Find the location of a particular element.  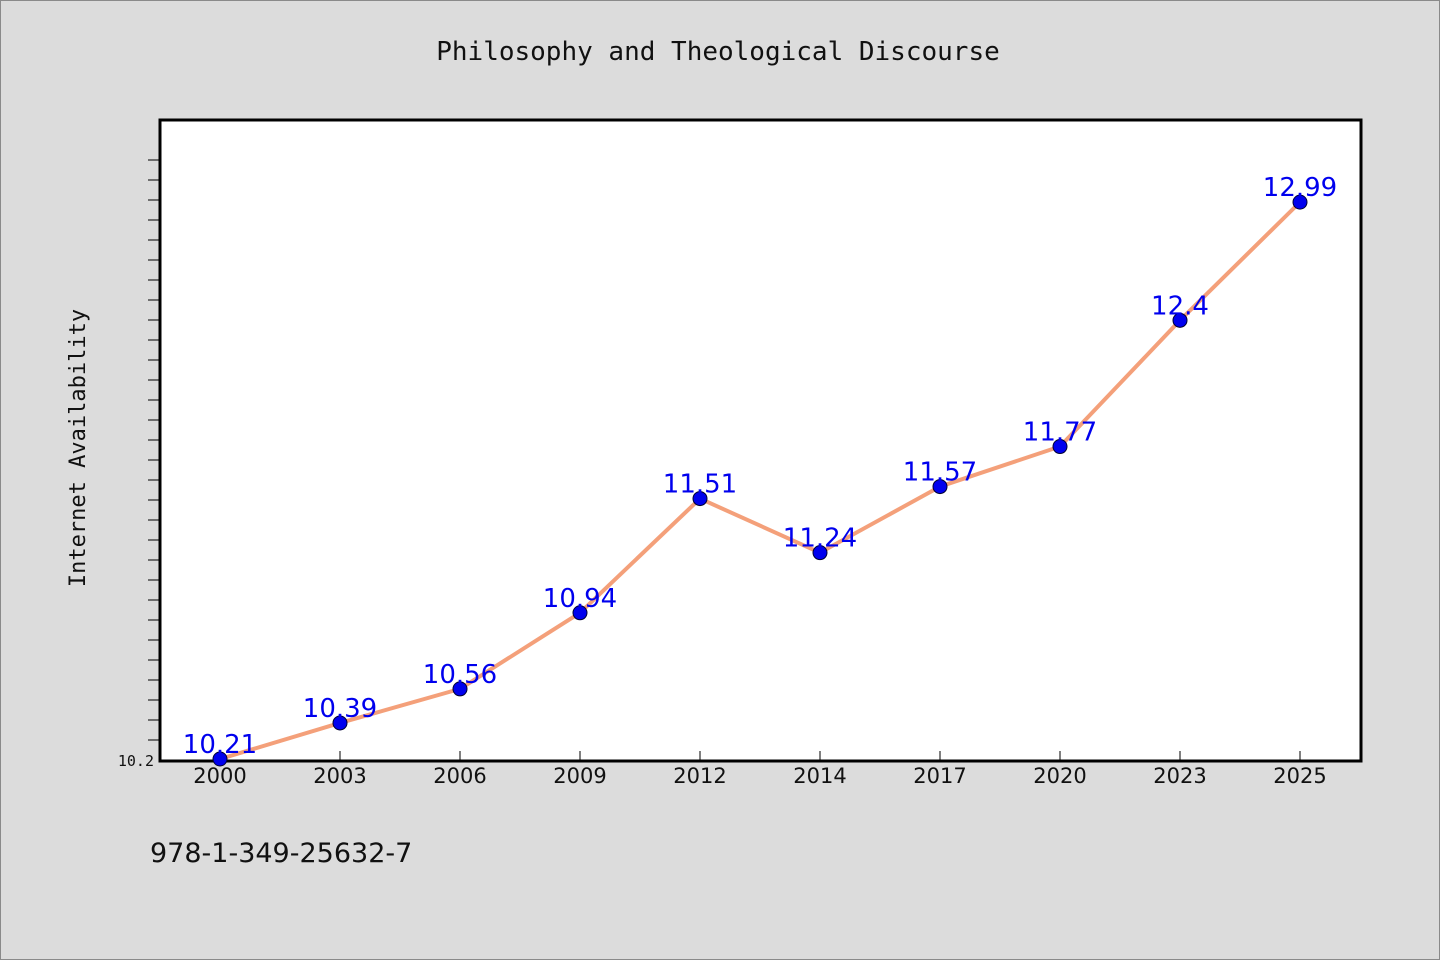

x-tick-label: 2000 is located at coordinates (219, 776).